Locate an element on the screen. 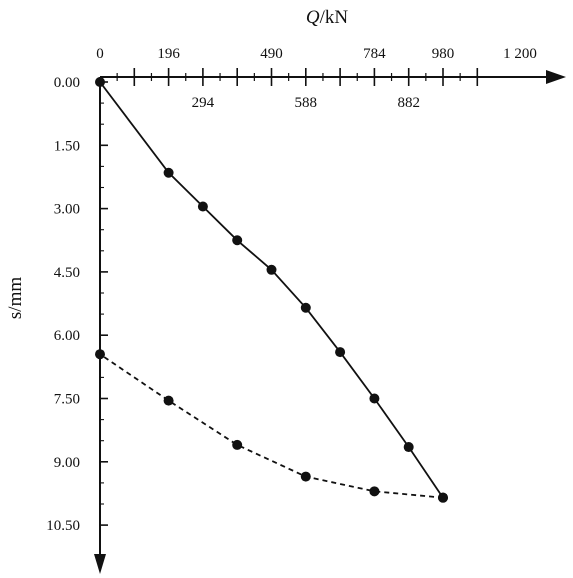 Image resolution: width=573 pixels, height=578 pixels. x-axis-title: Q/kN is located at coordinates (327, 17).